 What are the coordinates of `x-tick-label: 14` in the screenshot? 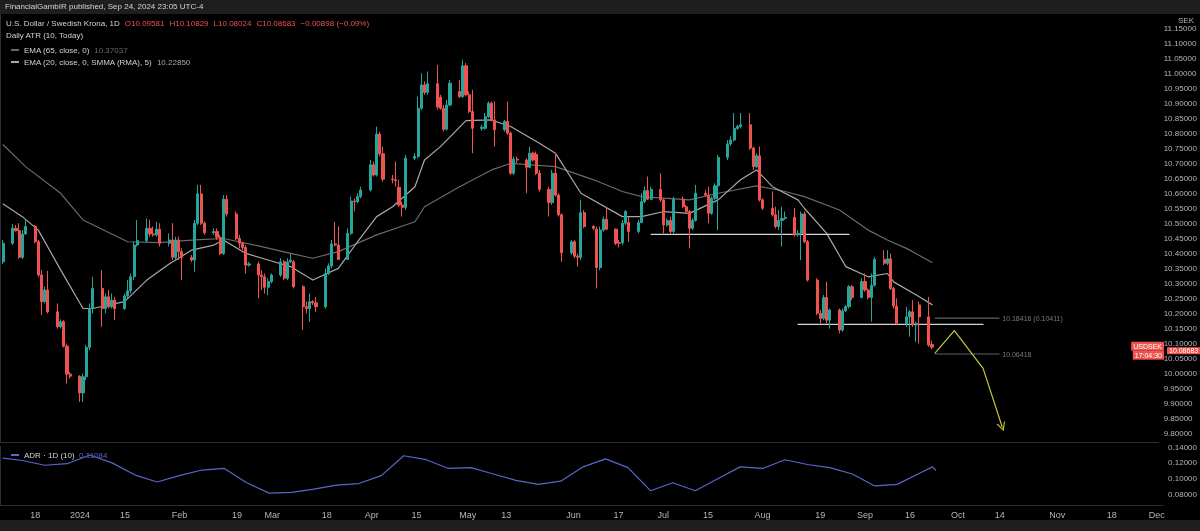 It's located at (999, 514).